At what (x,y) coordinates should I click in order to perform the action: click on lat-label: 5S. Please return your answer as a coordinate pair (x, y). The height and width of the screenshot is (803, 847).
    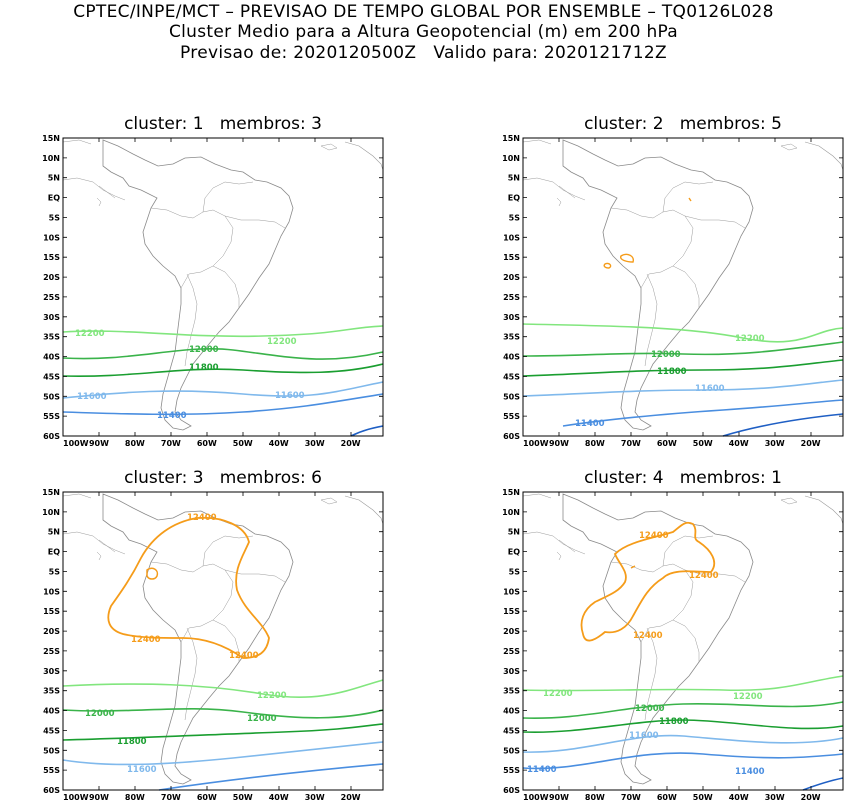
    Looking at the image, I should click on (55, 571).